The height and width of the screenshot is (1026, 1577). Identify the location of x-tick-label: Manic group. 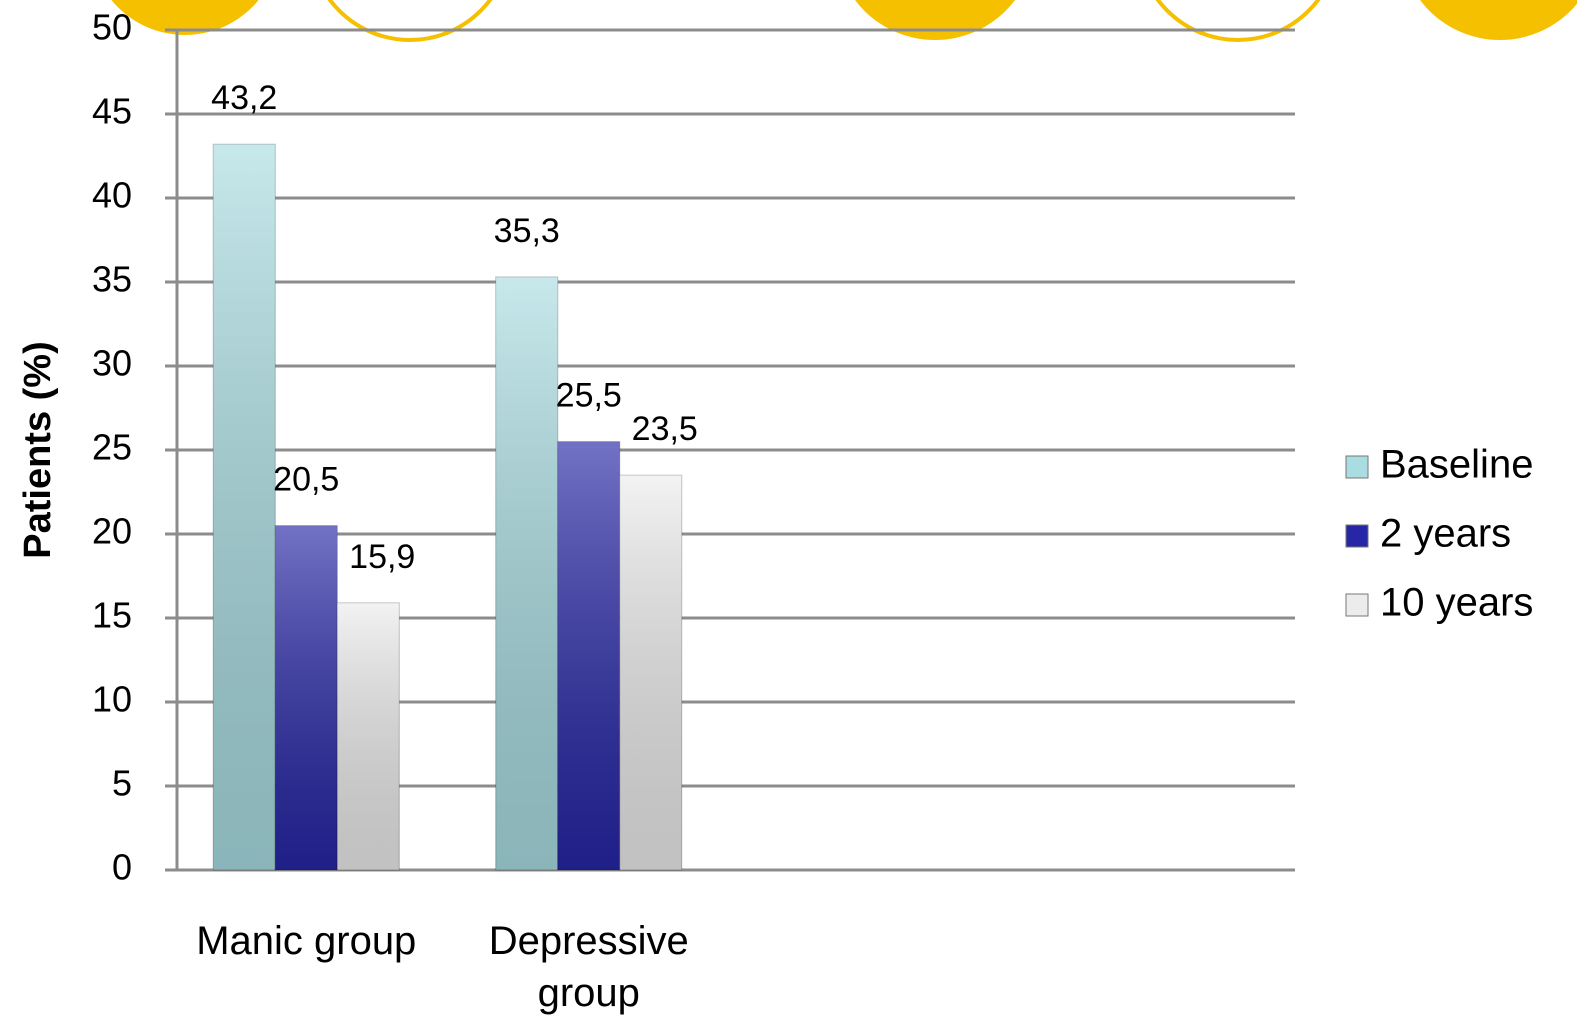
(306, 941).